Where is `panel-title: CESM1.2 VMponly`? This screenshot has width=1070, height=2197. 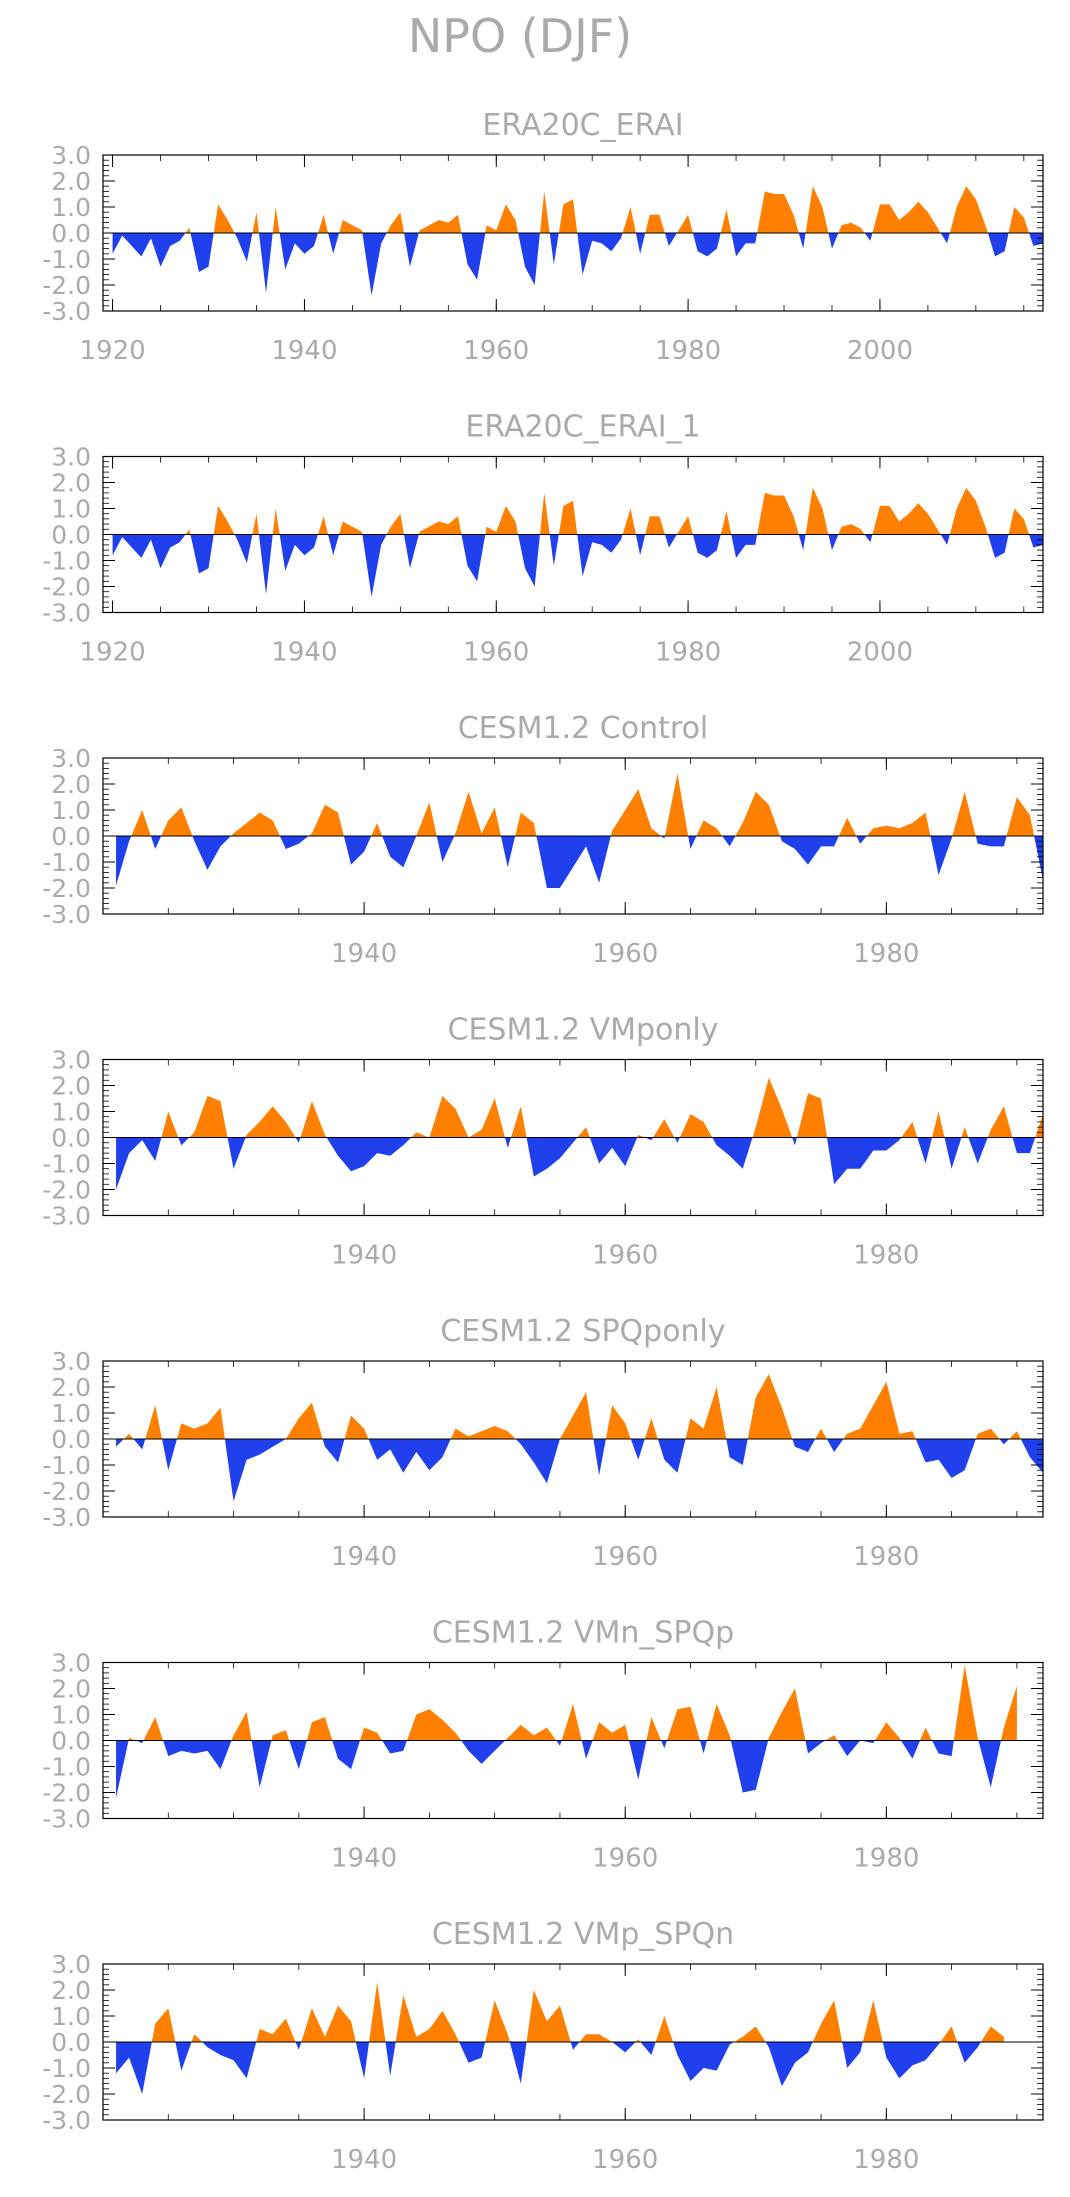
panel-title: CESM1.2 VMponly is located at coordinates (583, 1030).